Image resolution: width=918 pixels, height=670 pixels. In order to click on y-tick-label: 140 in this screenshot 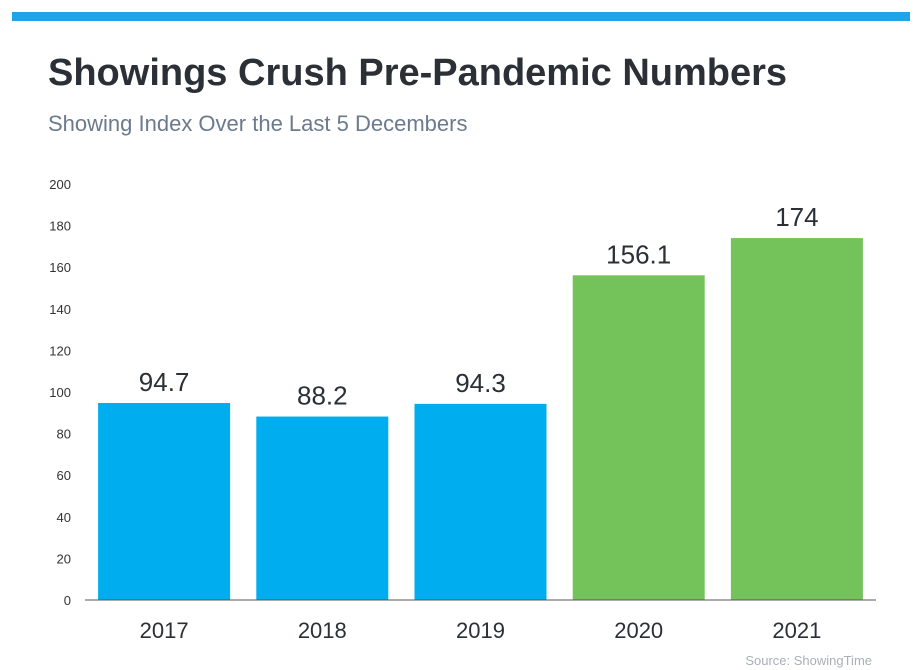, I will do `click(60, 309)`.